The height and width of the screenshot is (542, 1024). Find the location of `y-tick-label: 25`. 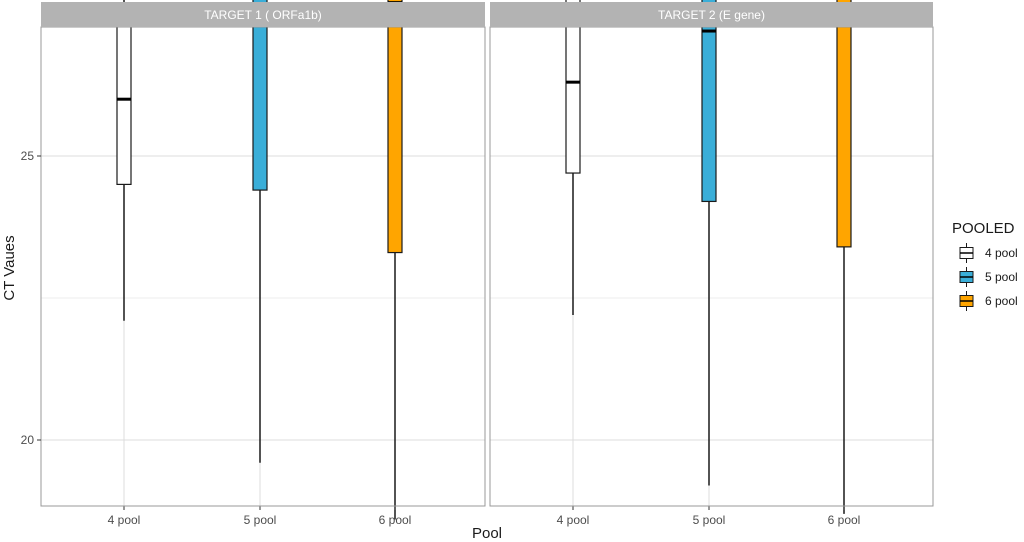

y-tick-label: 25 is located at coordinates (28, 156).